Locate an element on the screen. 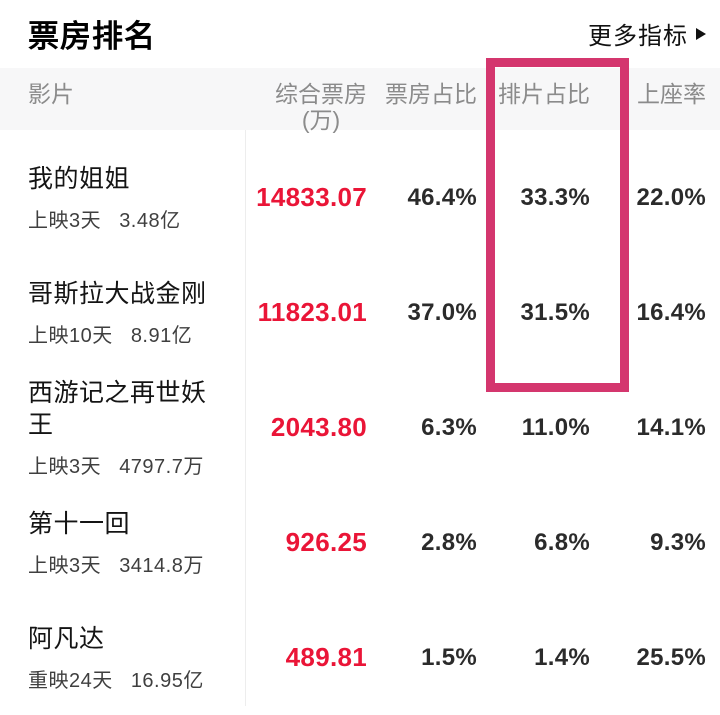 Image resolution: width=720 pixels, height=715 pixels. column-header-film: 影片 is located at coordinates (51, 94).